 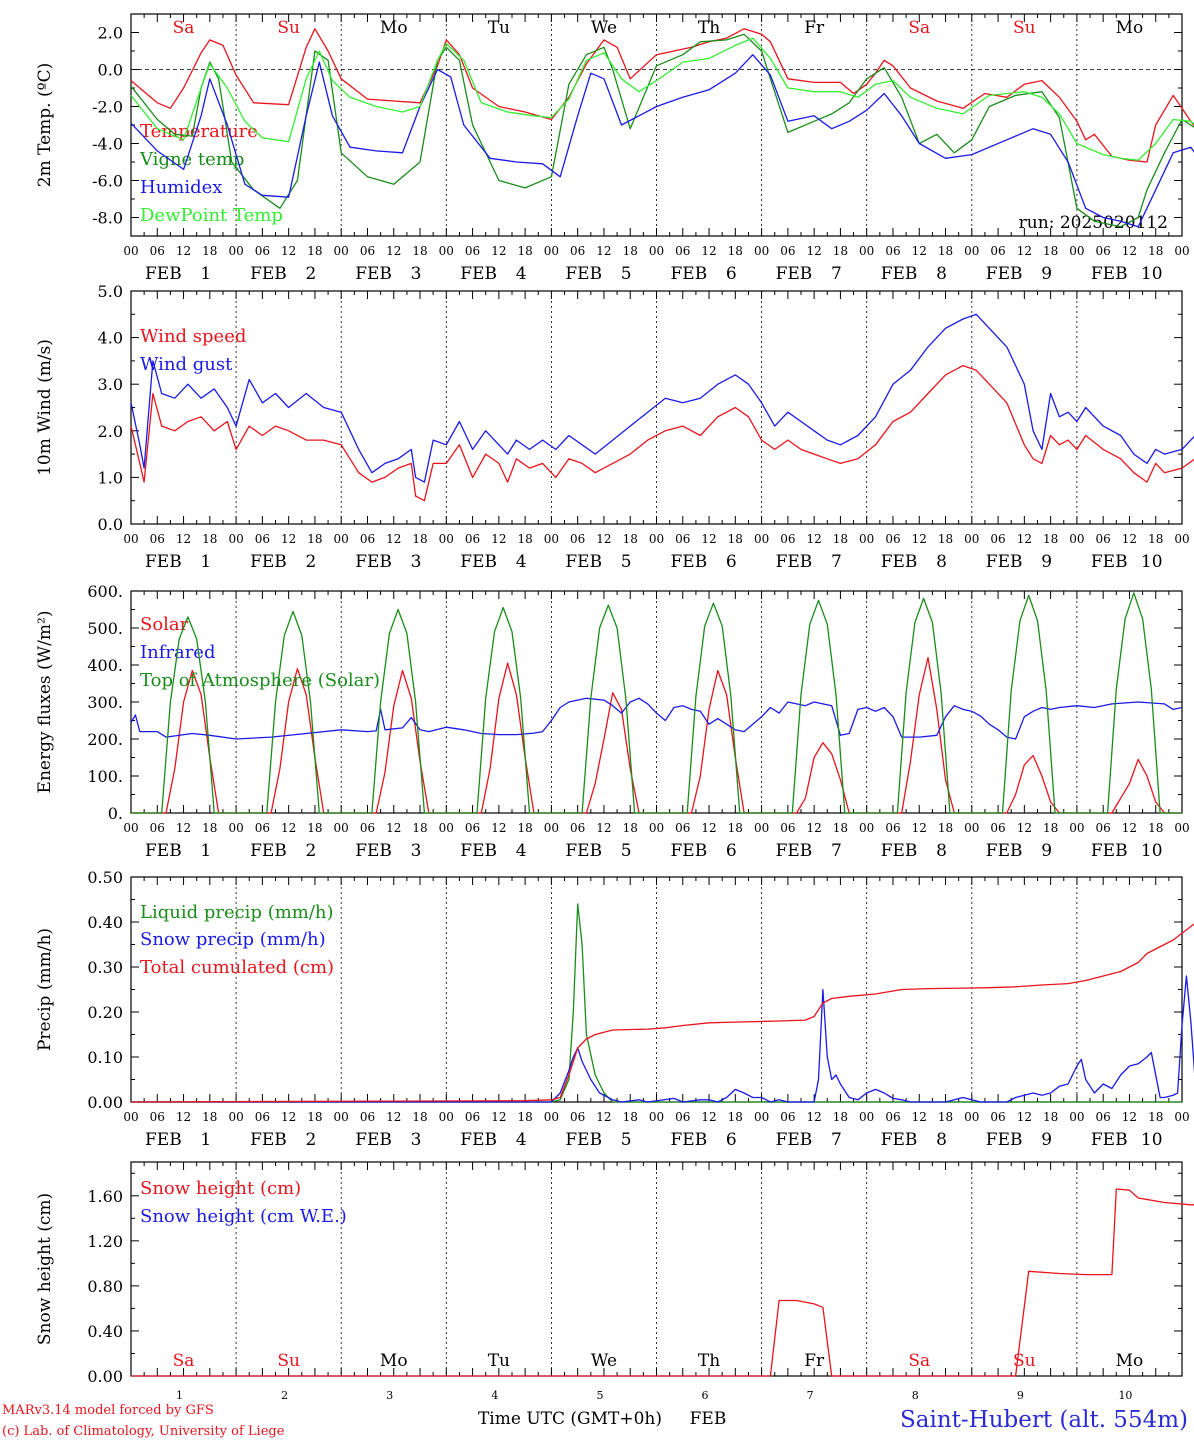 I want to click on weekday-label-top: Tu, so click(x=499, y=28).